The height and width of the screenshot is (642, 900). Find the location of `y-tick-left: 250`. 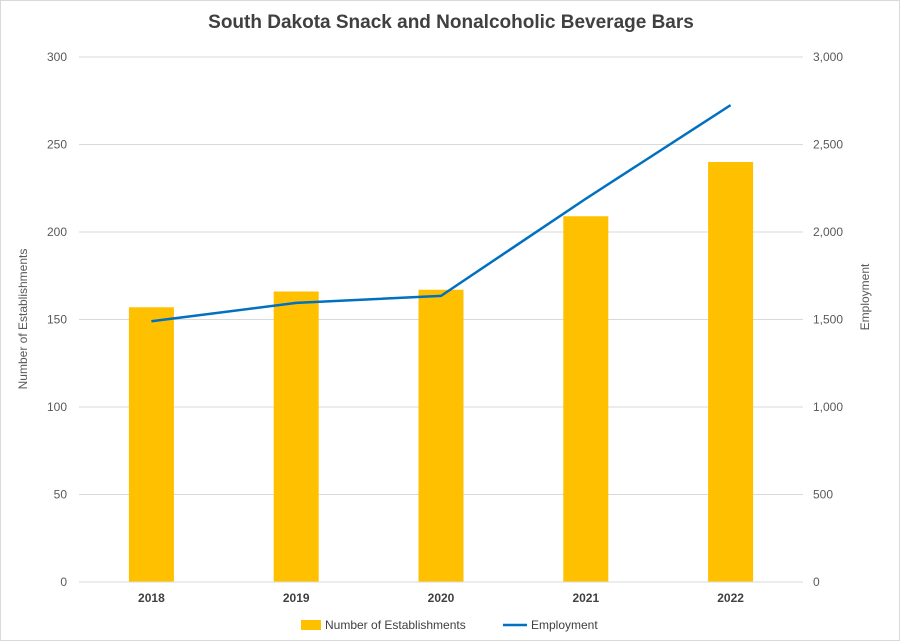

y-tick-left: 250 is located at coordinates (57, 145).